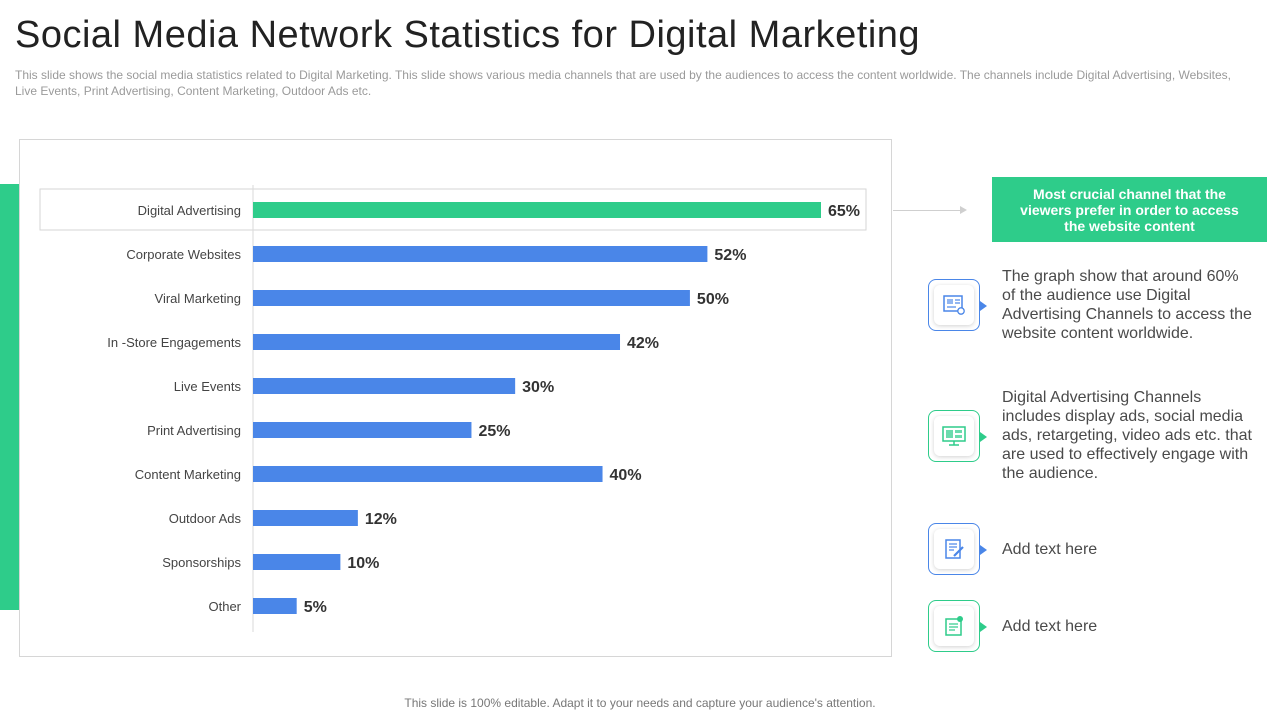 The image size is (1280, 720). I want to click on data-label: 25%, so click(494, 431).